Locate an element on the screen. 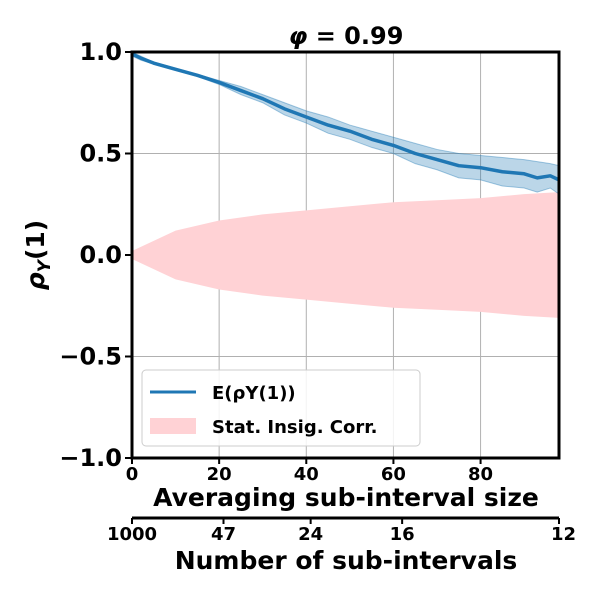 Image resolution: width=598 pixels, height=598 pixels. legend-area-swatch is located at coordinates (173, 426).